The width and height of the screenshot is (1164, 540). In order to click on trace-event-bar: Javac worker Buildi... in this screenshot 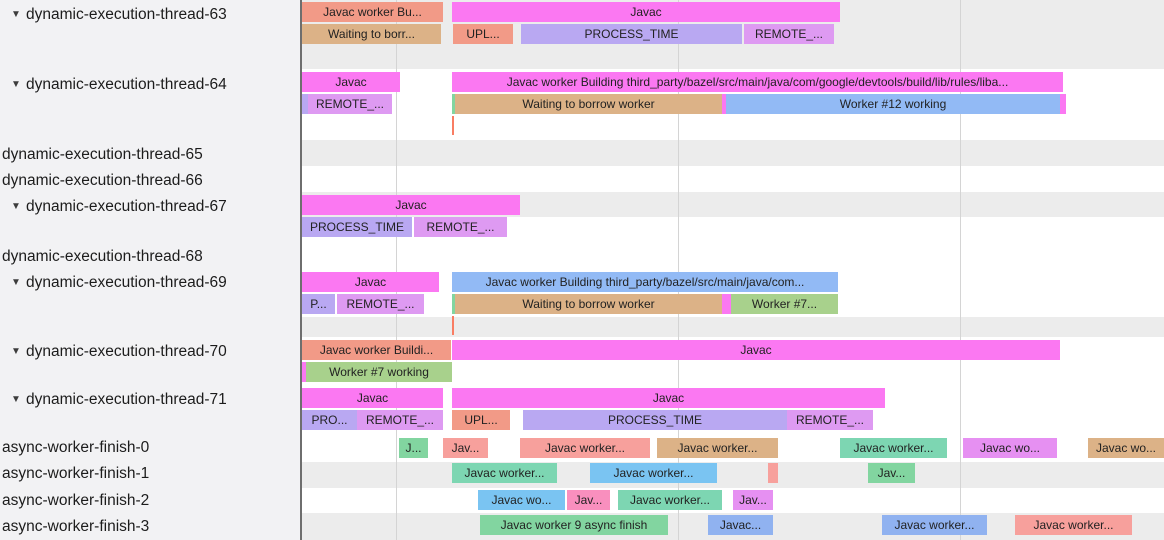, I will do `click(376, 350)`.